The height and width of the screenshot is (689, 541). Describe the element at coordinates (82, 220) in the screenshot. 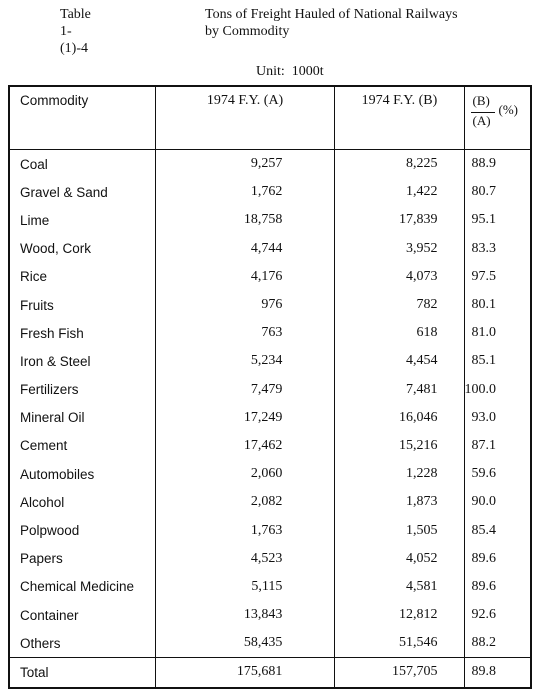

I see `commodity-cell: Lime` at that location.